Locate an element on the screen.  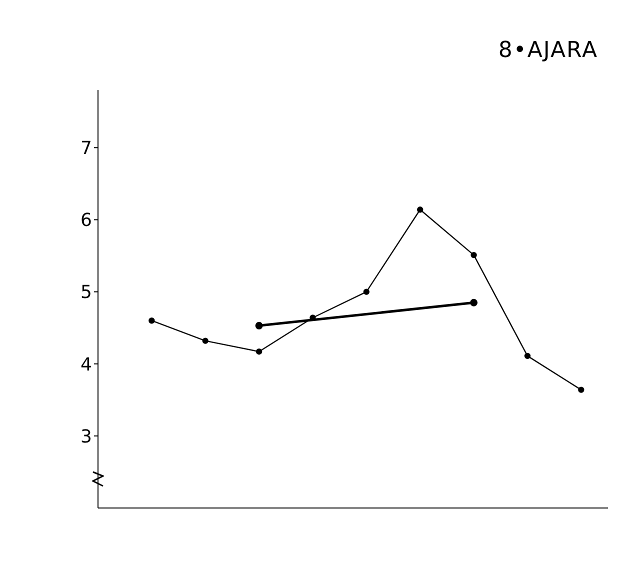
y-tick-label: 6 is located at coordinates (86, 221).